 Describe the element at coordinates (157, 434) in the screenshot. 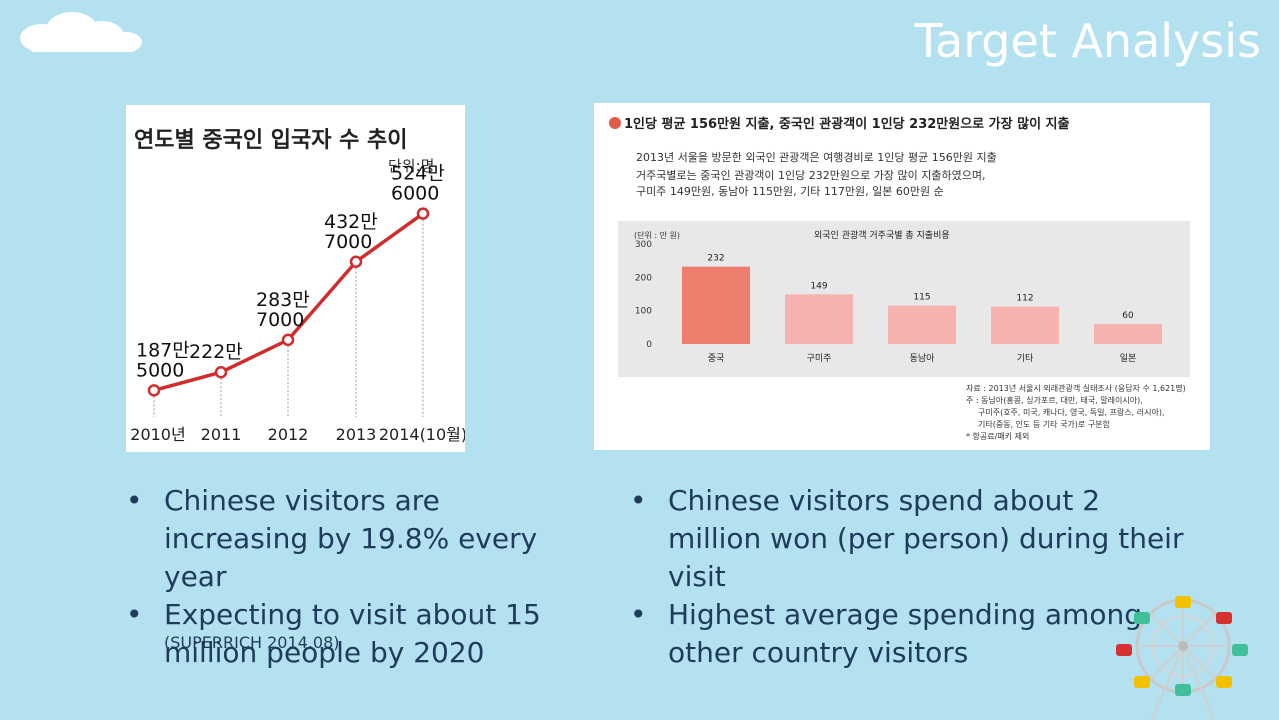

I see `x-tick-label: 2010년` at that location.